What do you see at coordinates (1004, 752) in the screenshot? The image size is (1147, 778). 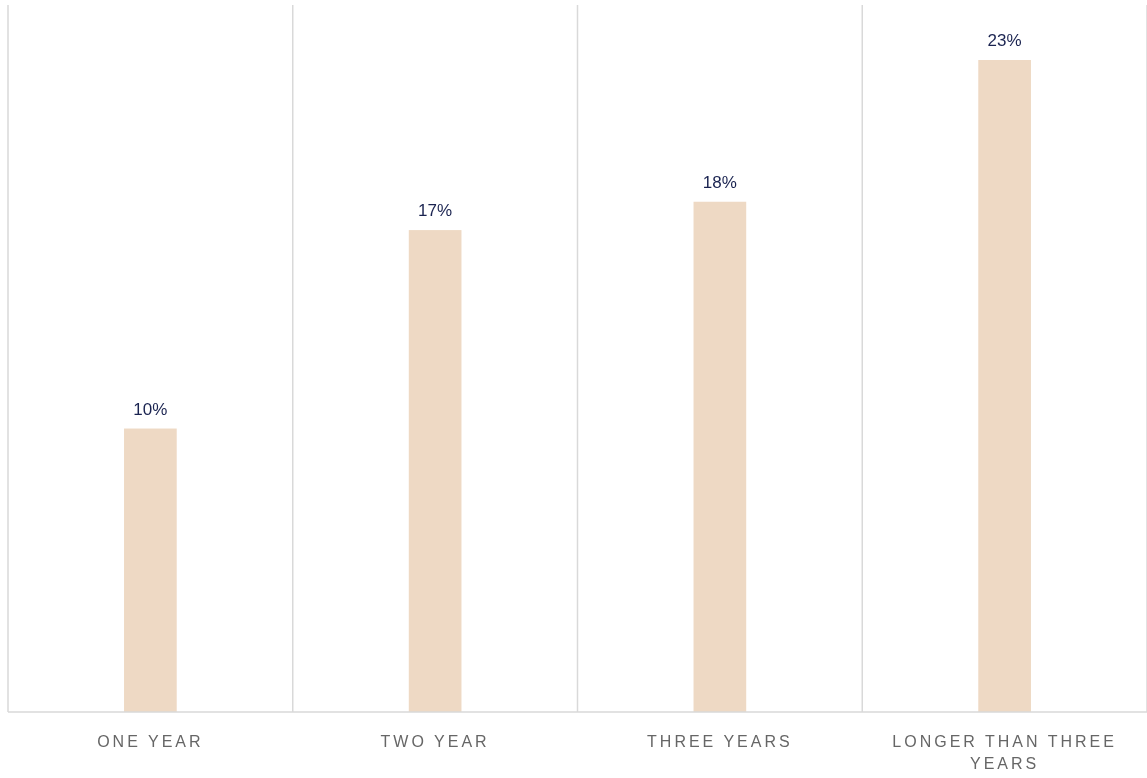 I see `x-tick-label: LONGER THAN THREE YEARS` at bounding box center [1004, 752].